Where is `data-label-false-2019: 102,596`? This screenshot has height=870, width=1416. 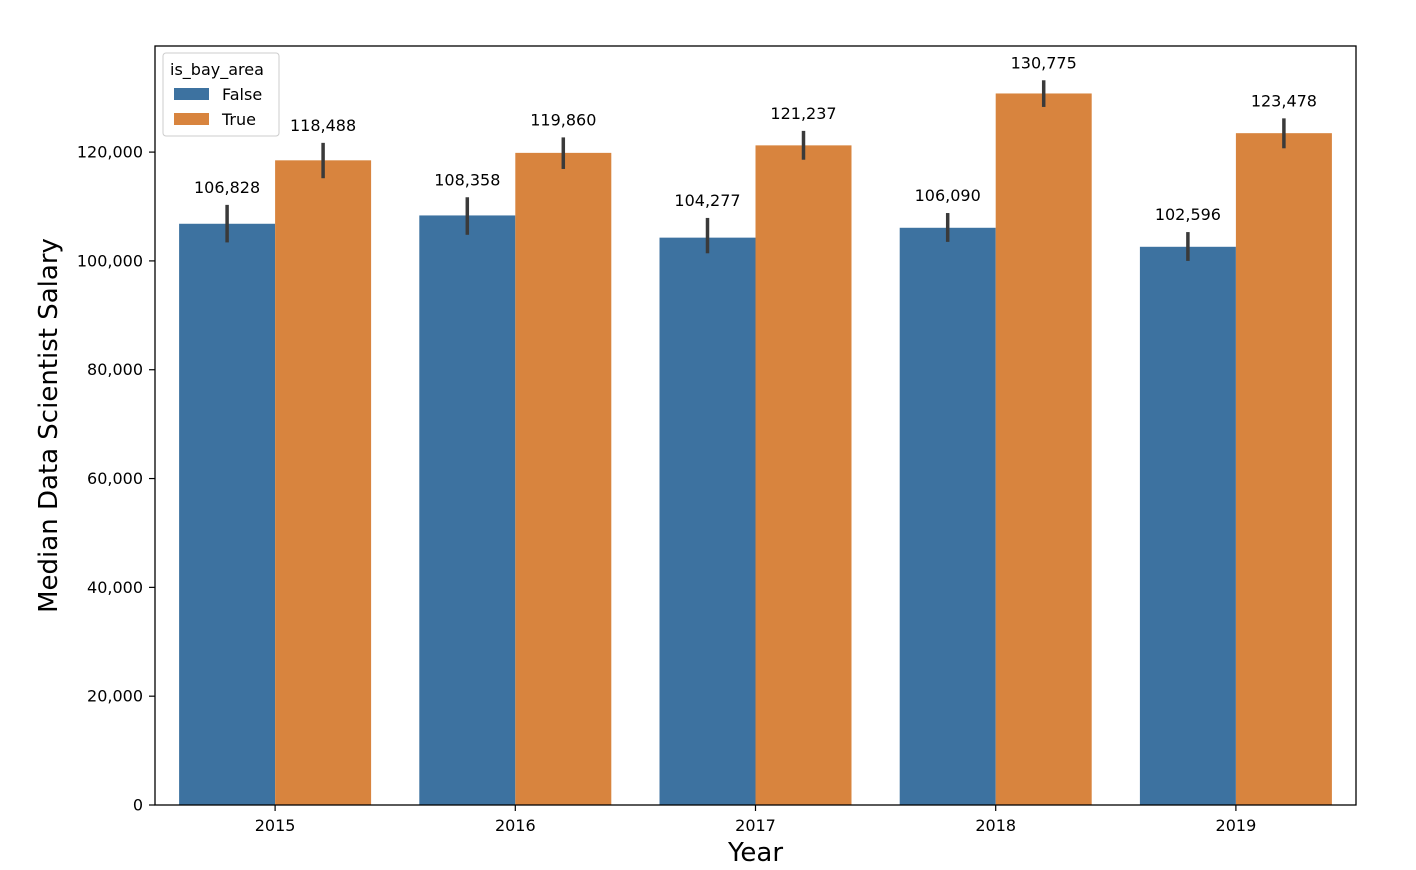 data-label-false-2019: 102,596 is located at coordinates (1188, 214).